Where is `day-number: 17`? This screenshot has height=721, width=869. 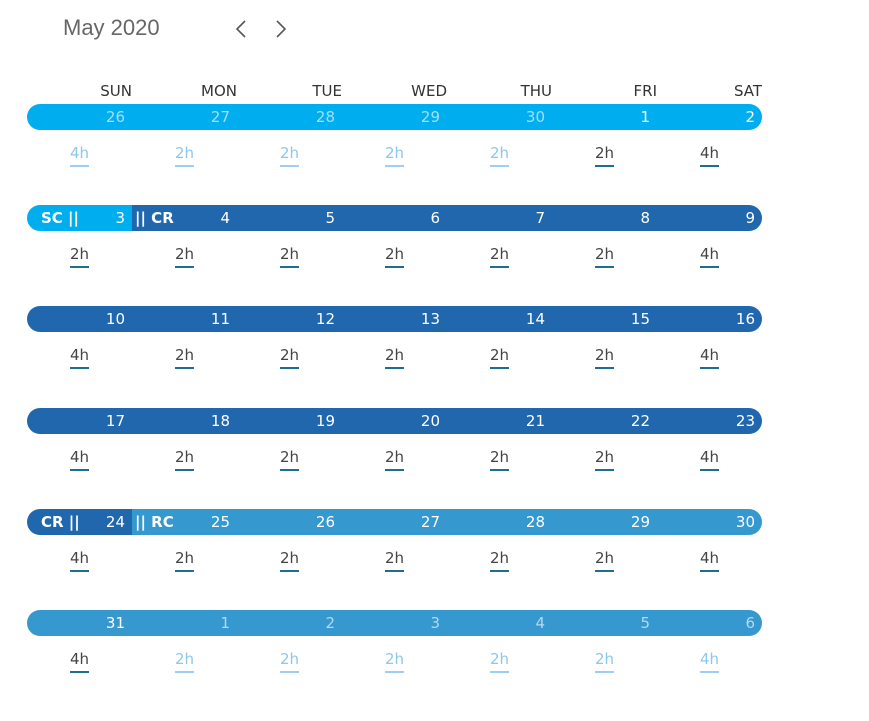 day-number: 17 is located at coordinates (115, 420).